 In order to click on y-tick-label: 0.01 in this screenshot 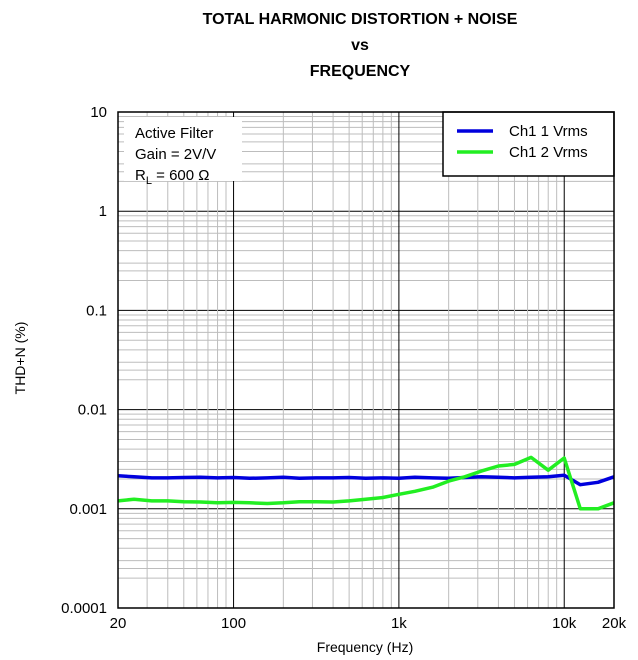, I will do `click(92, 410)`.